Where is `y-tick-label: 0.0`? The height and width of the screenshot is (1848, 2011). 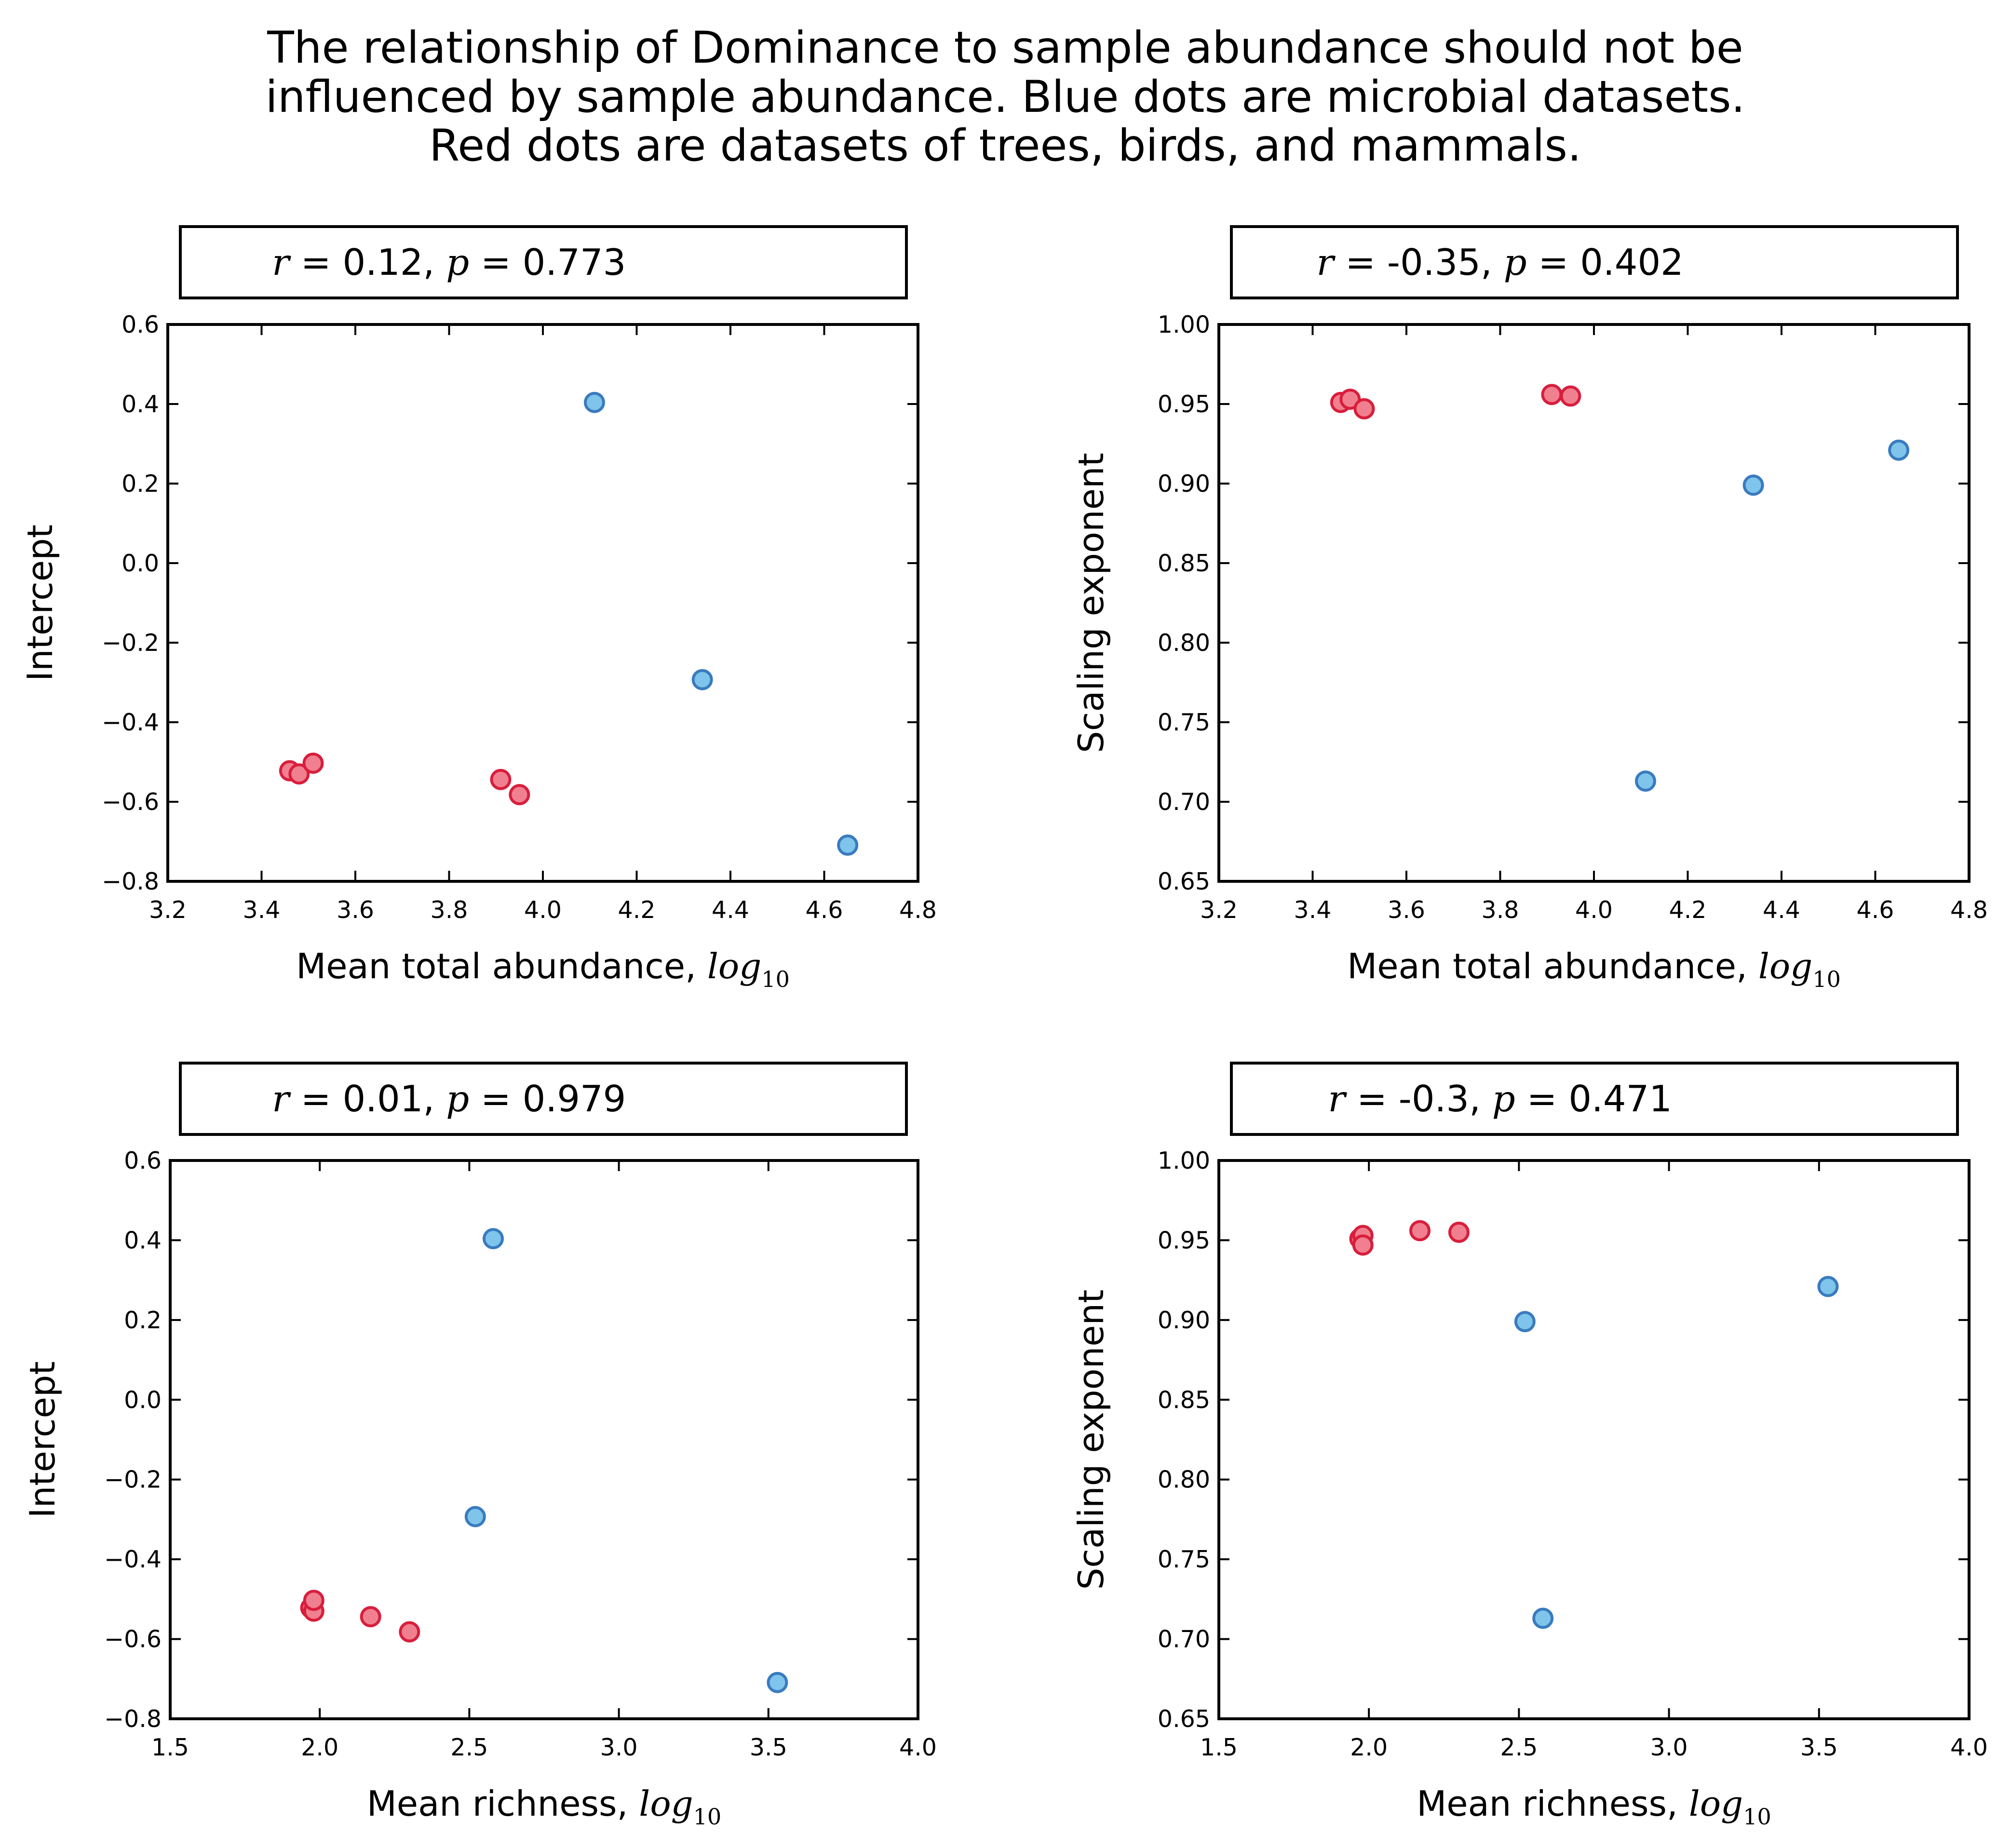 y-tick-label: 0.0 is located at coordinates (140, 563).